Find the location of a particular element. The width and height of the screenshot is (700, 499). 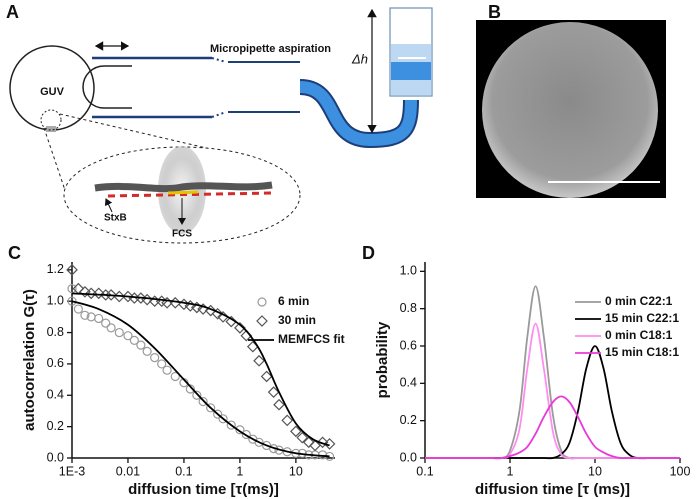

reservoir-water is located at coordinates (411, 71).